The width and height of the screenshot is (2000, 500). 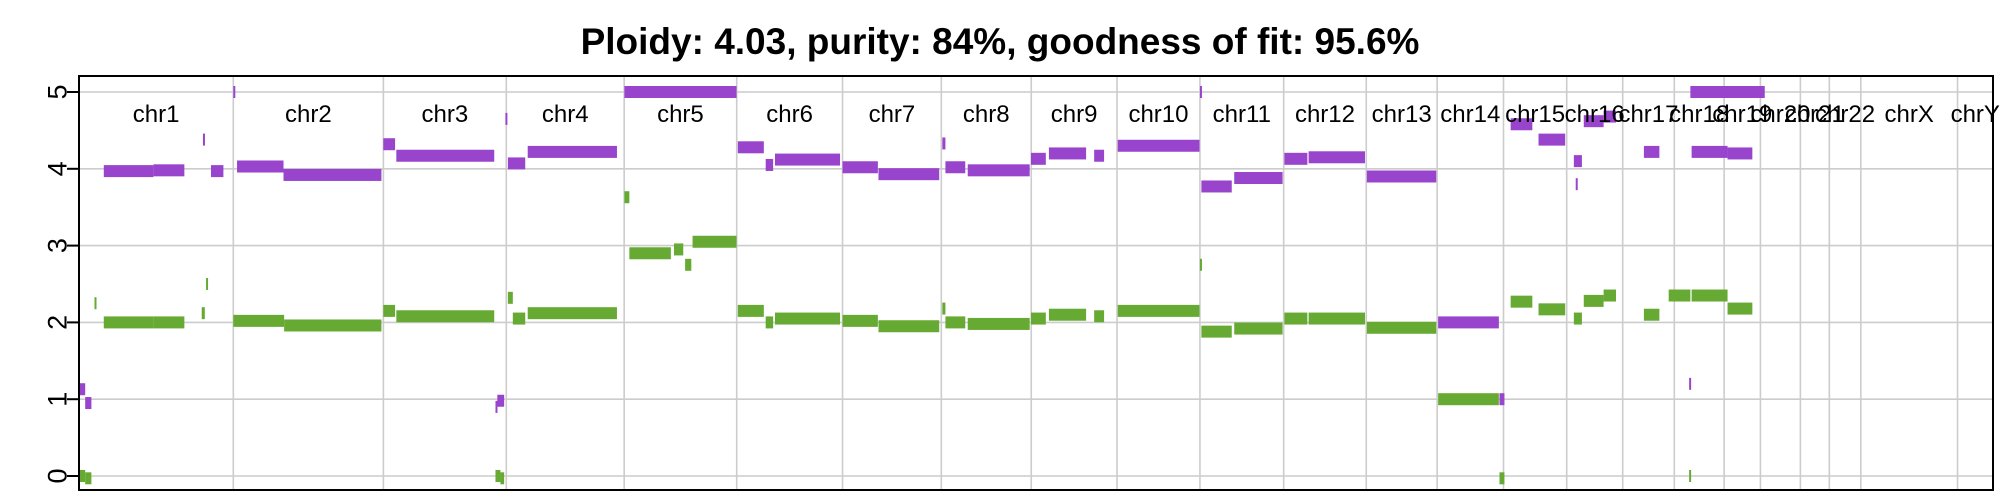 What do you see at coordinates (57, 322) in the screenshot?
I see `y-tick-label: 2` at bounding box center [57, 322].